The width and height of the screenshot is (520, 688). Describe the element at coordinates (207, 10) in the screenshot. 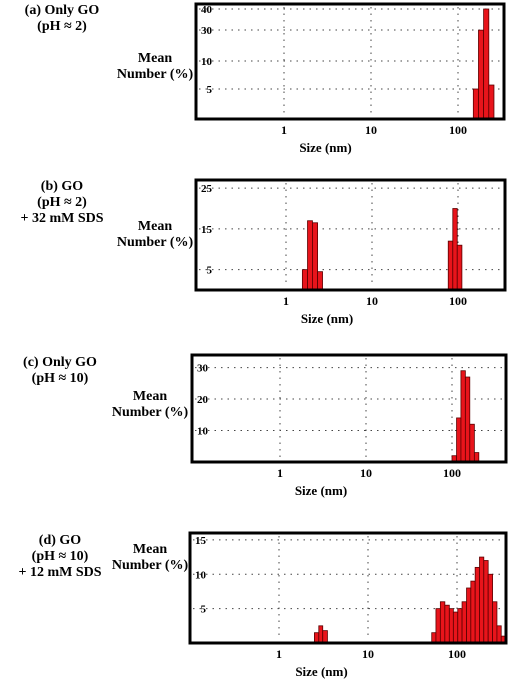

I see `y-tick-label: 40` at that location.